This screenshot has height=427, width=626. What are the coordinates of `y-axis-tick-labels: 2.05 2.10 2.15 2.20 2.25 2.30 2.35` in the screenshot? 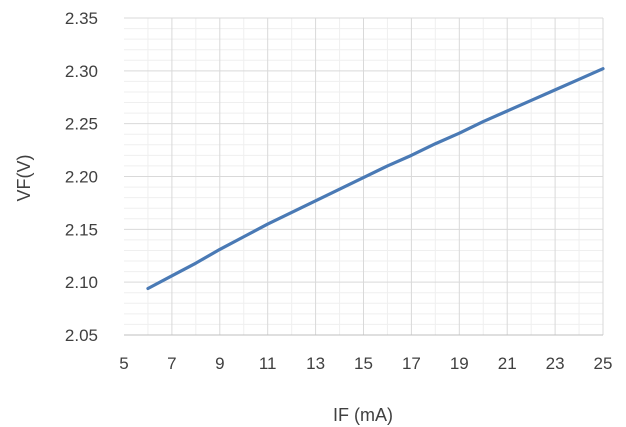 It's located at (81, 177).